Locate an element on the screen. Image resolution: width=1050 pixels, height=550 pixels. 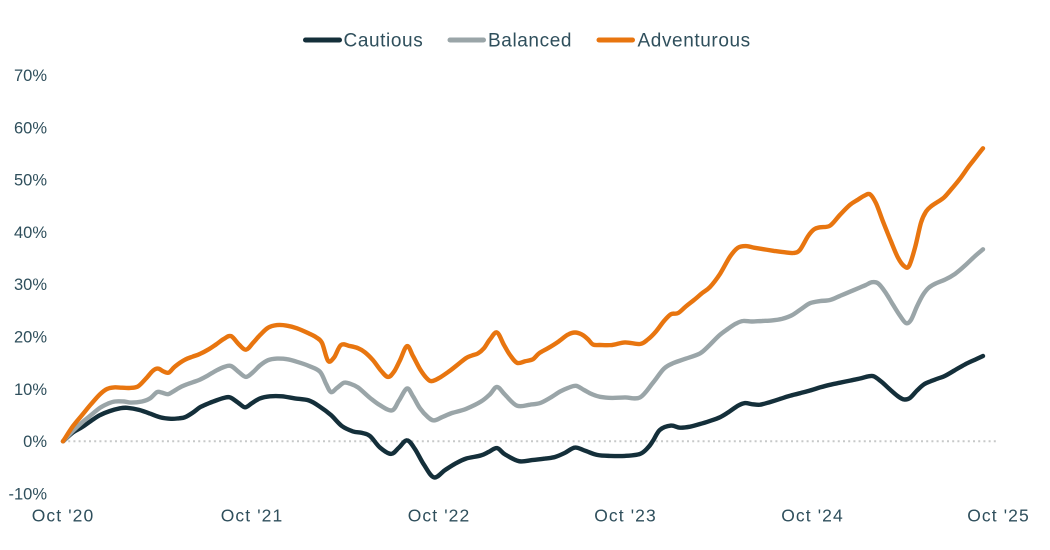
svg-text: Oct '22 is located at coordinates (439, 516).